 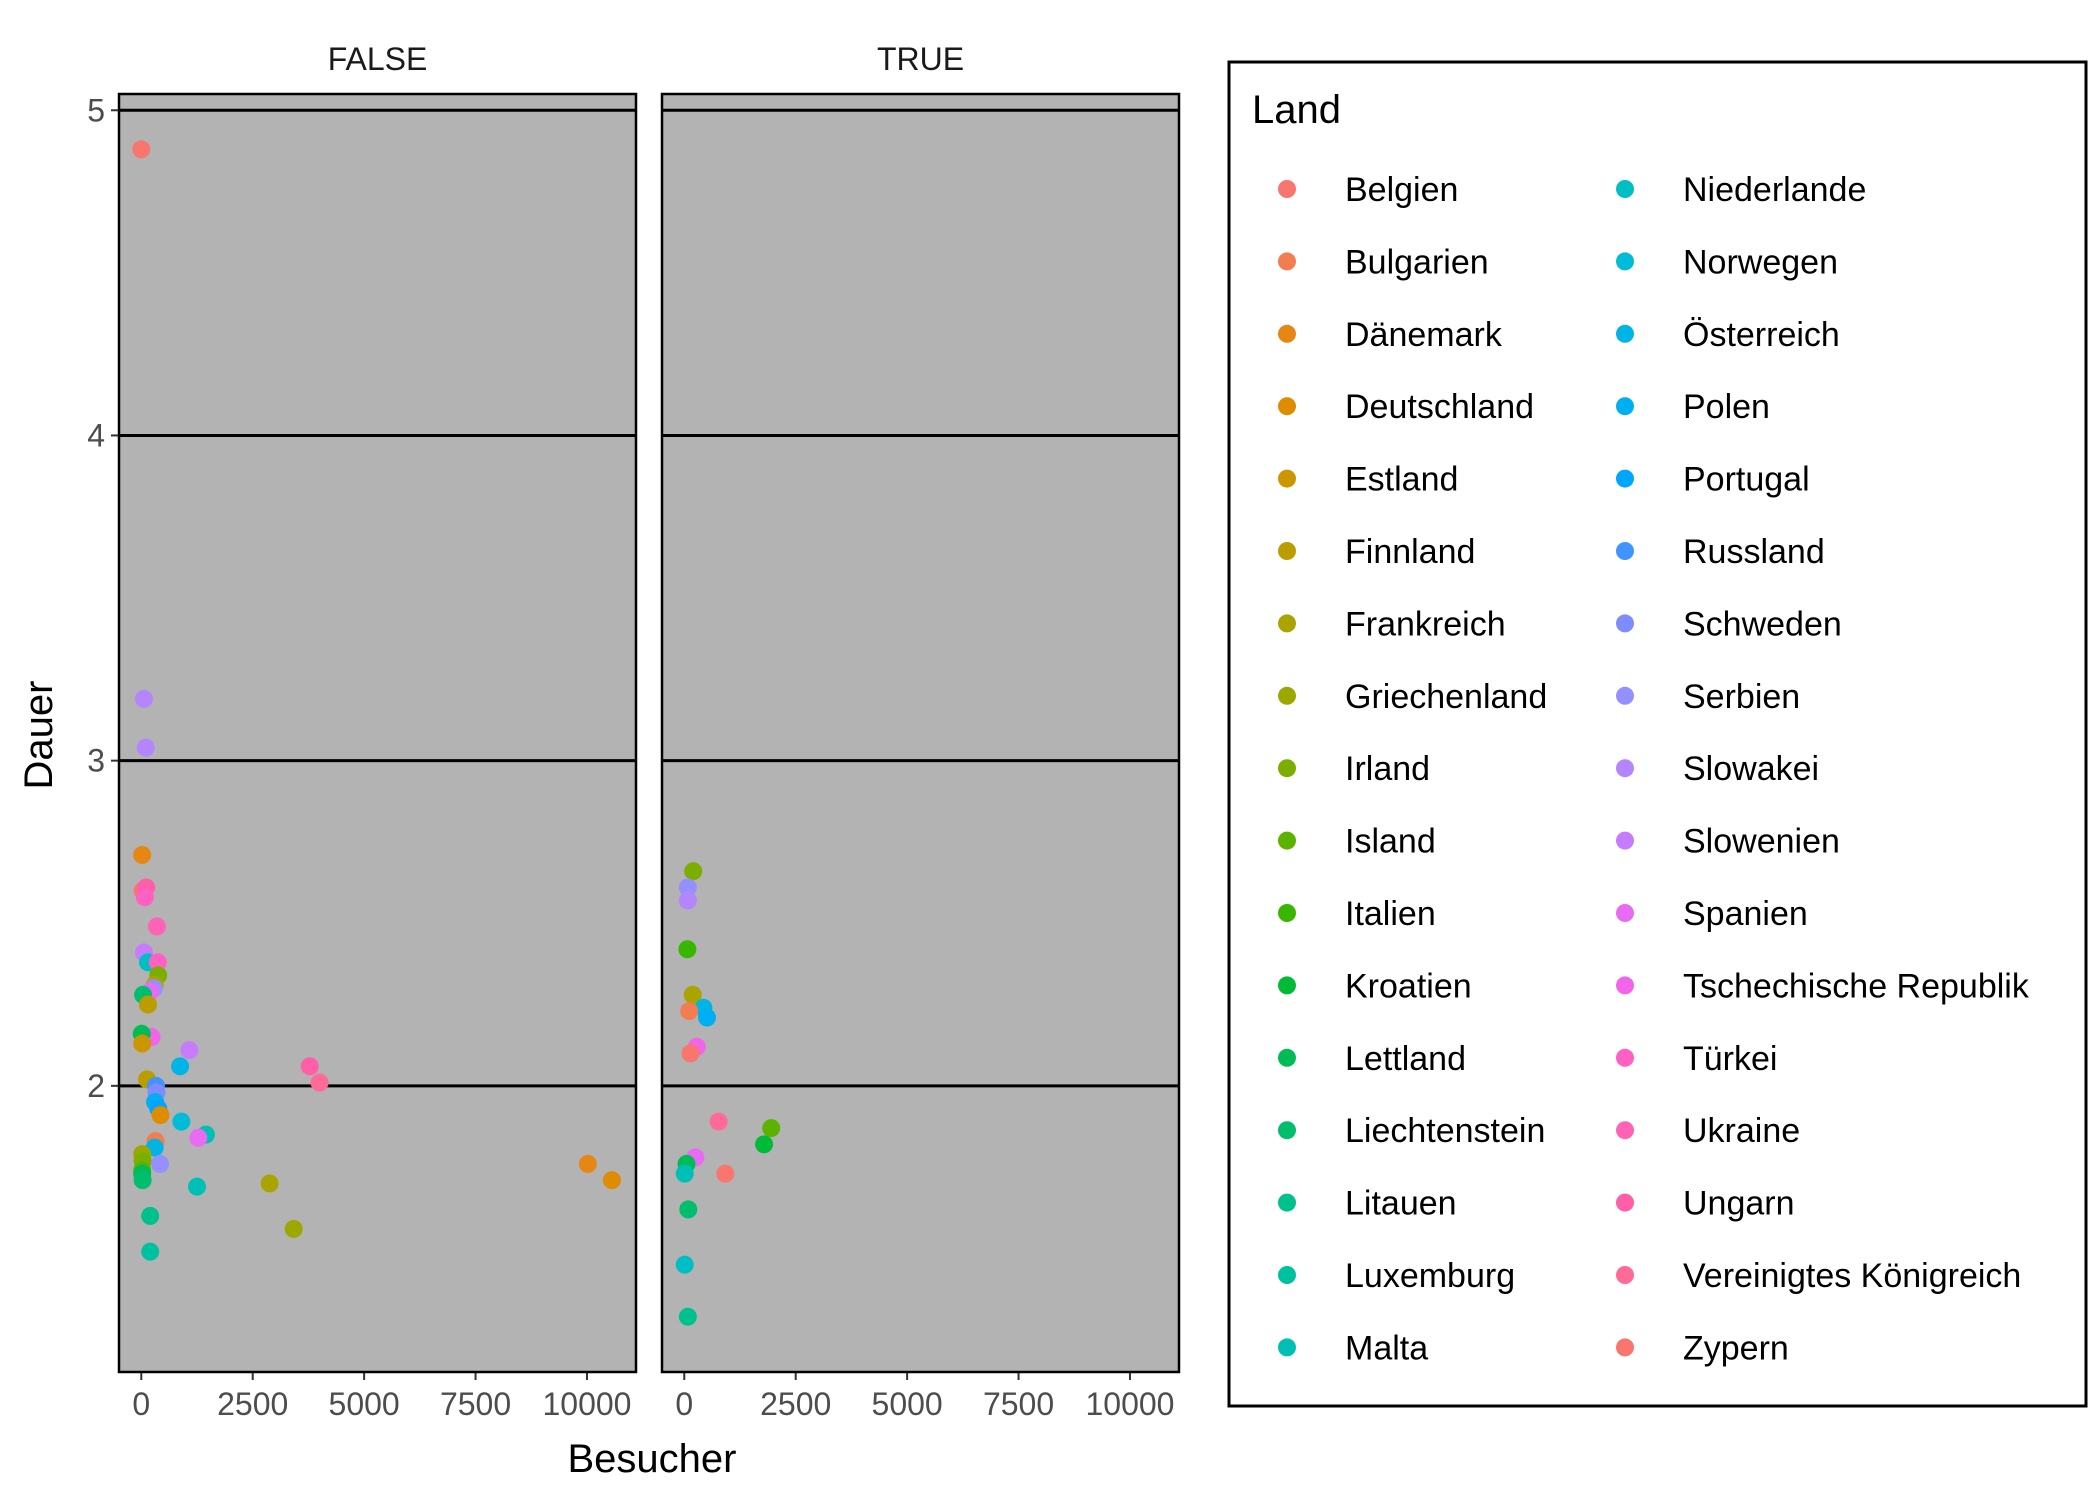 I want to click on legend-item: Slowenien, so click(x=1728, y=842).